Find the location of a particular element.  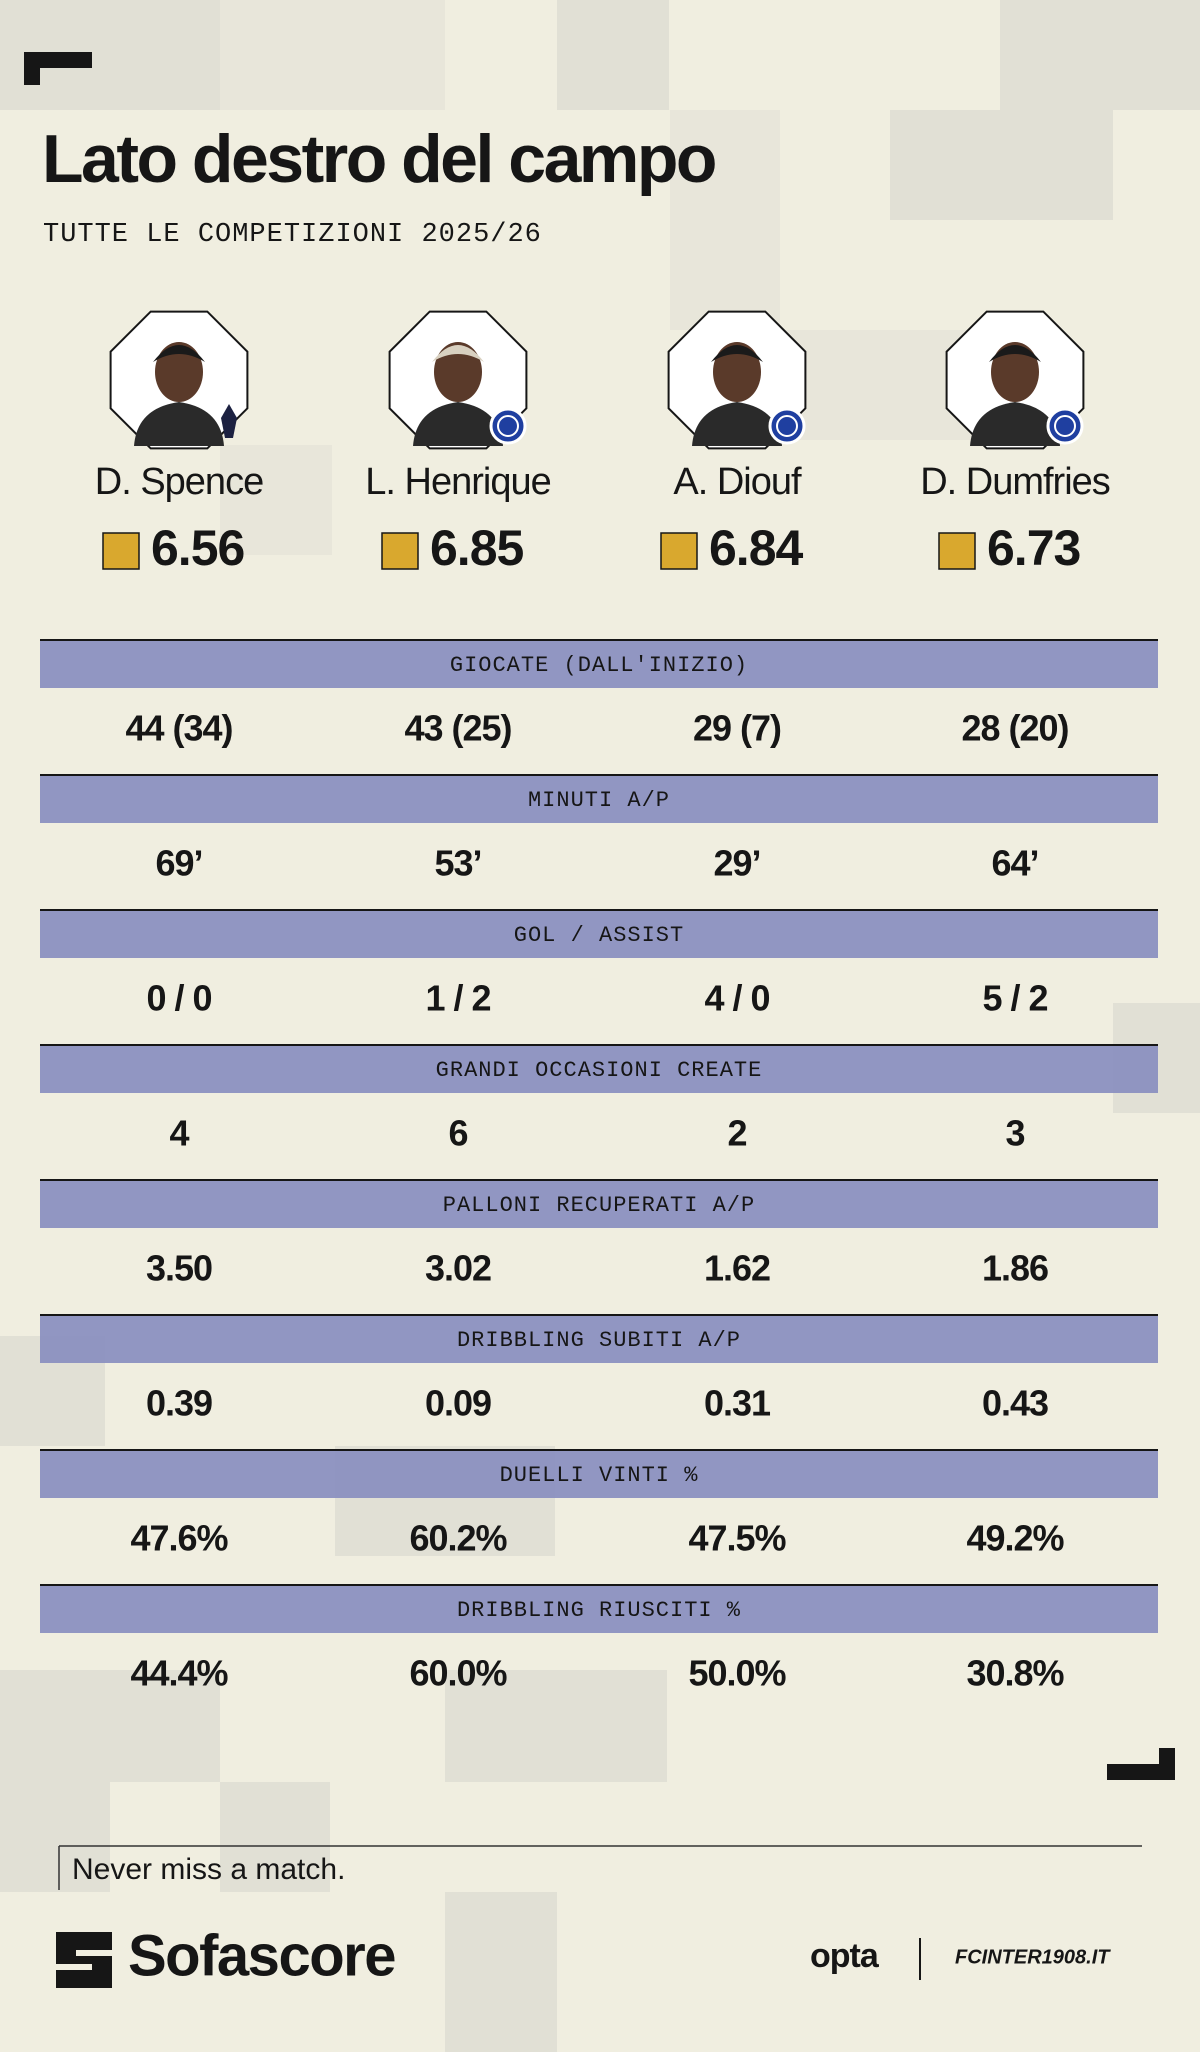

stat-value: 43 (25) is located at coordinates (457, 728).